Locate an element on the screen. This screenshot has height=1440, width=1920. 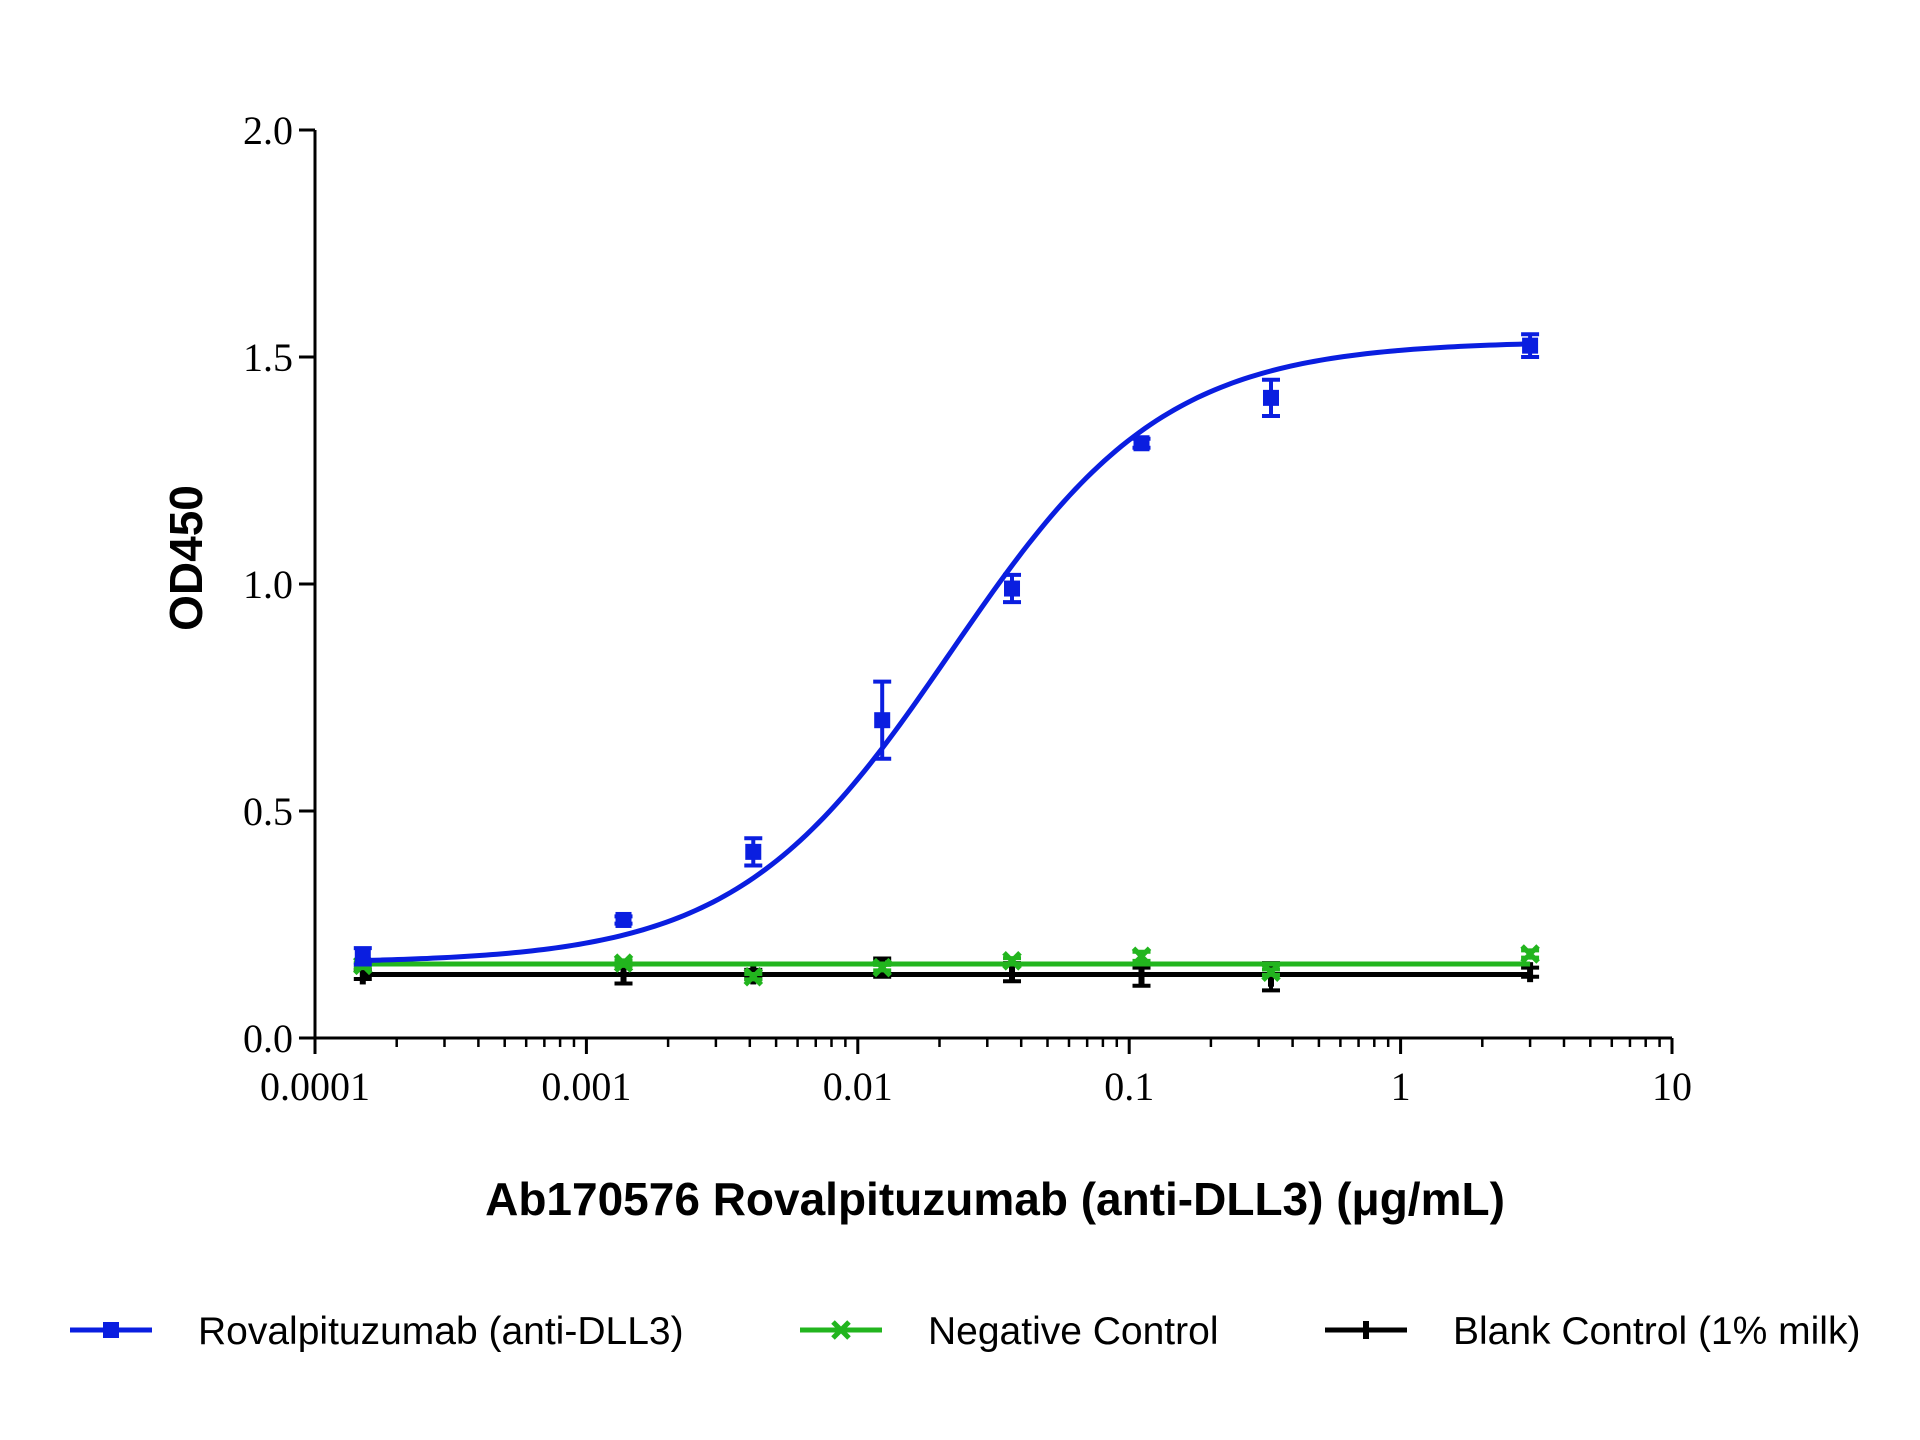
x-tick-label: 1 is located at coordinates (1401, 1086).